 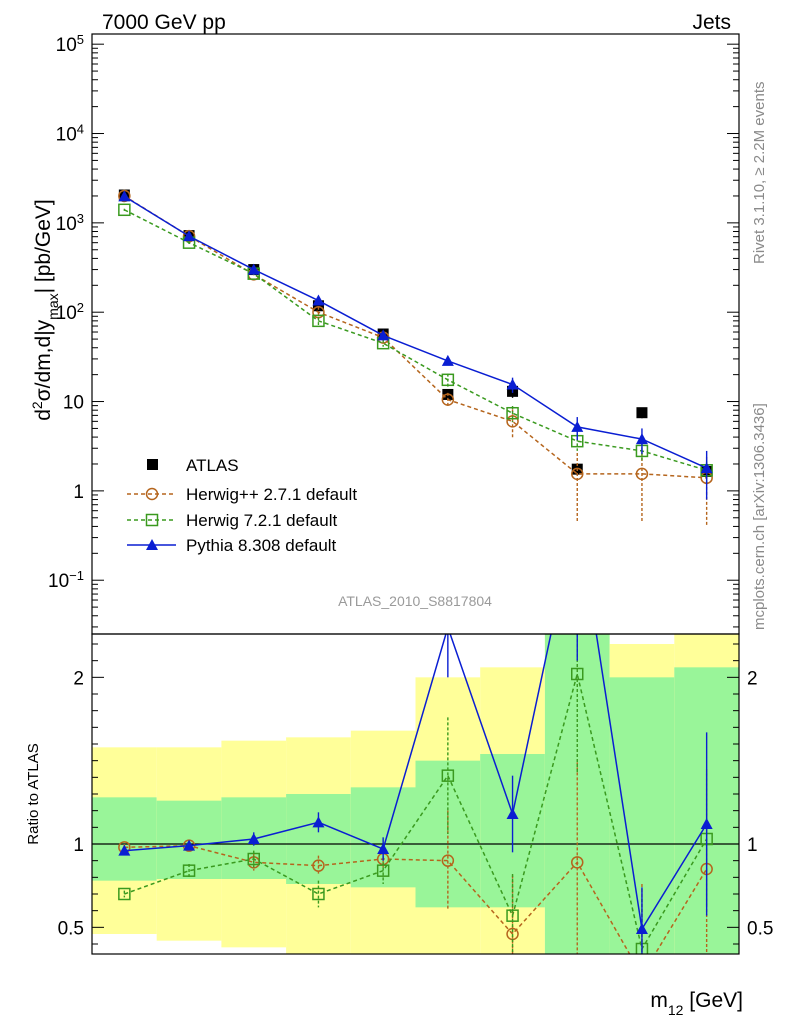 I want to click on ratio-y-tick-label: 0.5, so click(x=71, y=928).